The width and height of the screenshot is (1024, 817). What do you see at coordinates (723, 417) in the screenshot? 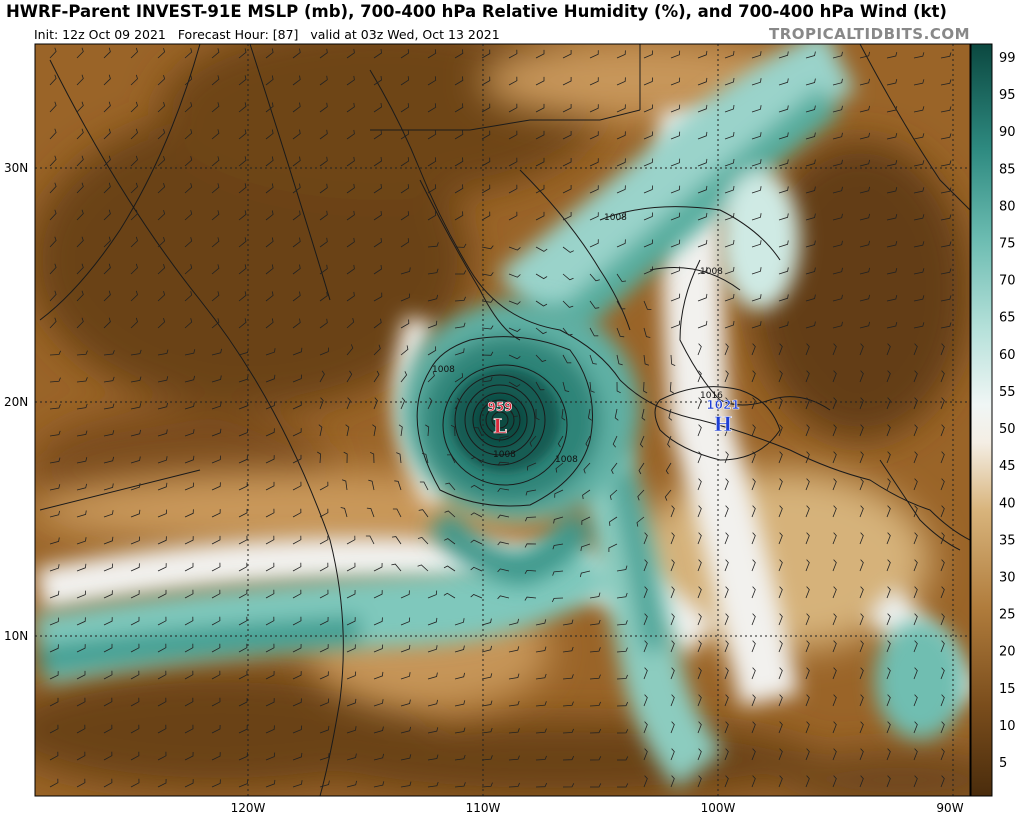
I see `high-pressure-center: 1021 H` at bounding box center [723, 417].